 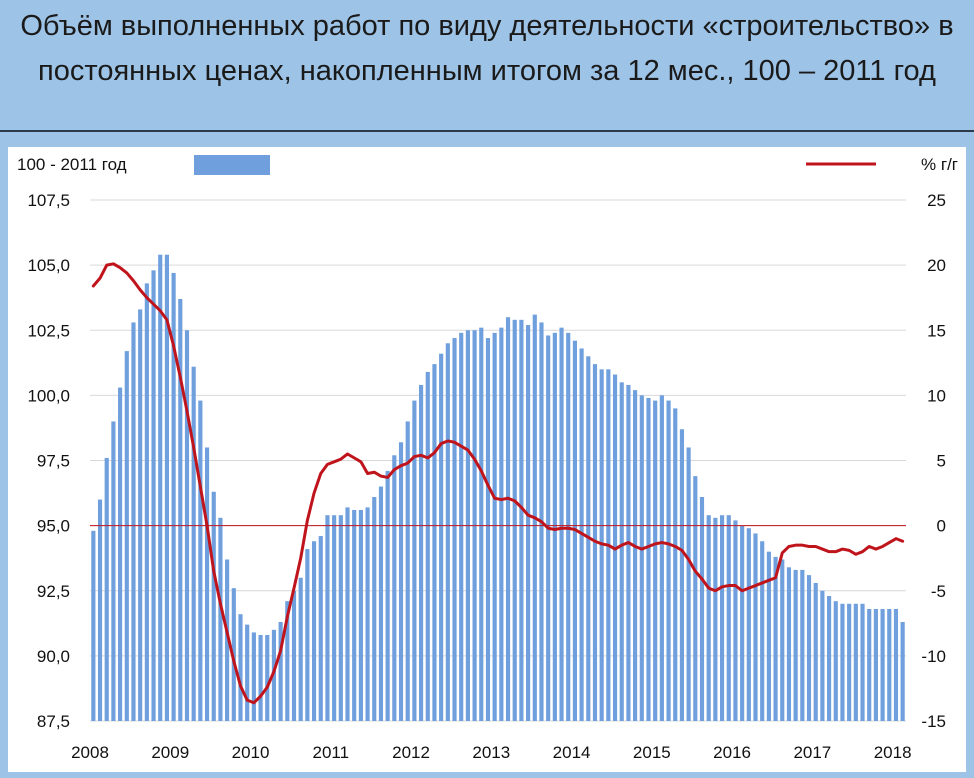 What do you see at coordinates (936, 265) in the screenshot?
I see `y-right-tick-label: 20` at bounding box center [936, 265].